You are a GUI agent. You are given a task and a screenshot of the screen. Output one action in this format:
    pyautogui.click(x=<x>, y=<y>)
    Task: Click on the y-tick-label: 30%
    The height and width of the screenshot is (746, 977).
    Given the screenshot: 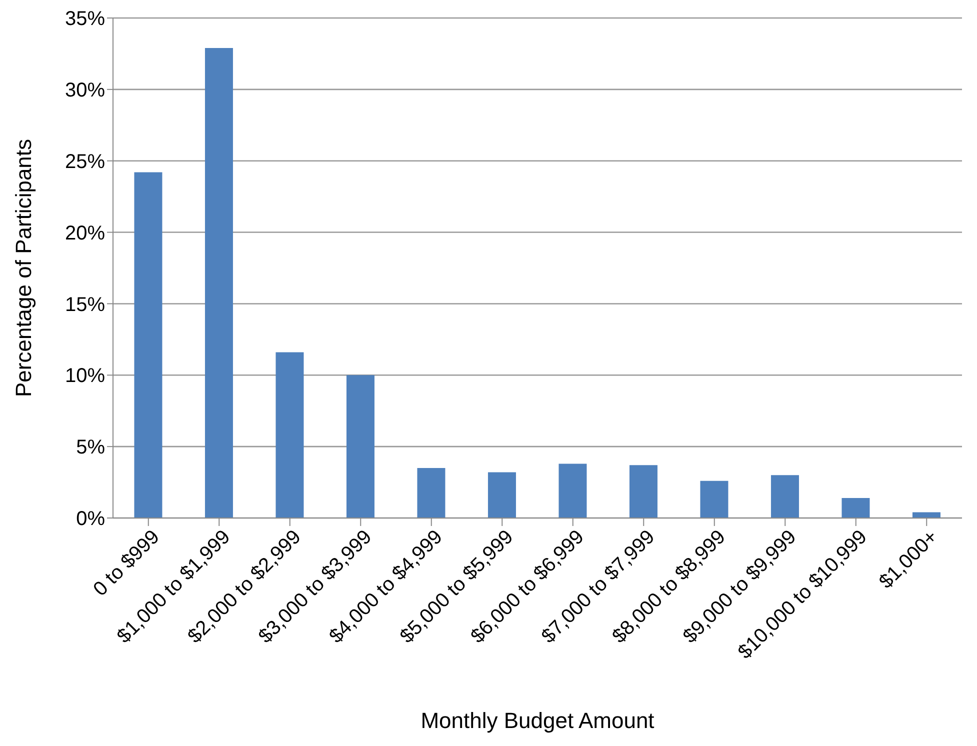 What is the action you would take?
    pyautogui.click(x=85, y=91)
    